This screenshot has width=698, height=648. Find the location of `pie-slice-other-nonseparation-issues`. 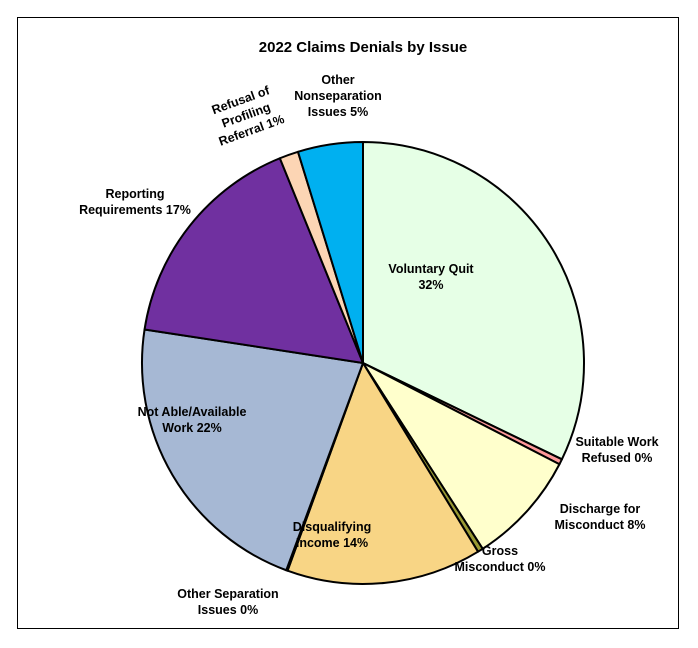

pie-slice-other-nonseparation-issues is located at coordinates (330, 252).